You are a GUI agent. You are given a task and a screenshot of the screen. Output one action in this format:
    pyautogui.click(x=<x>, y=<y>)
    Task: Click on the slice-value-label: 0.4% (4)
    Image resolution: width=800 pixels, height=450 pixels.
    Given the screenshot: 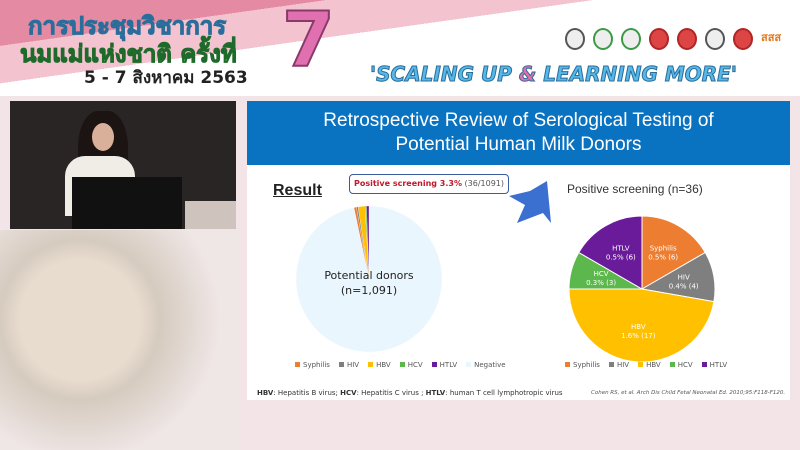 What is the action you would take?
    pyautogui.click(x=684, y=287)
    